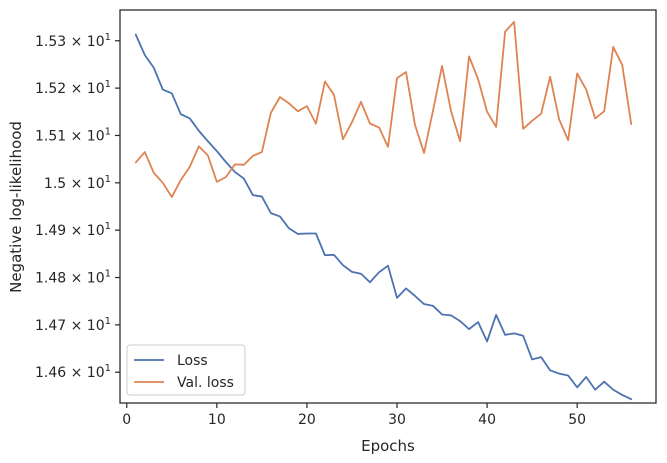 Image resolution: width=667 pixels, height=463 pixels. What do you see at coordinates (192, 361) in the screenshot?
I see `legend-label-loss: Loss` at bounding box center [192, 361].